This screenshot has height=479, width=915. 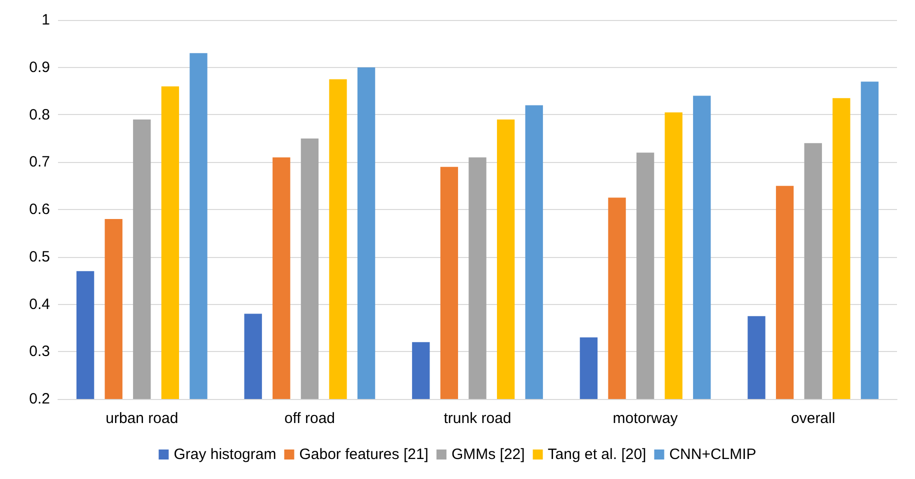 I want to click on y-tick-label: 0.5, so click(x=39, y=257).